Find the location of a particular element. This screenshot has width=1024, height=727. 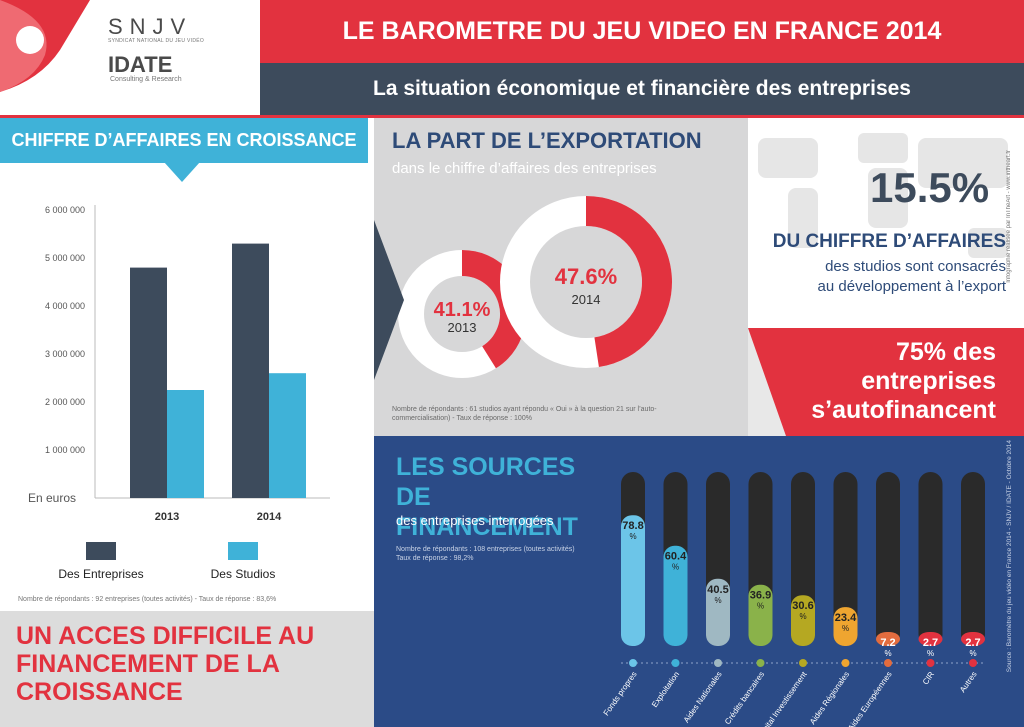

category-label: Autres is located at coordinates (968, 682).